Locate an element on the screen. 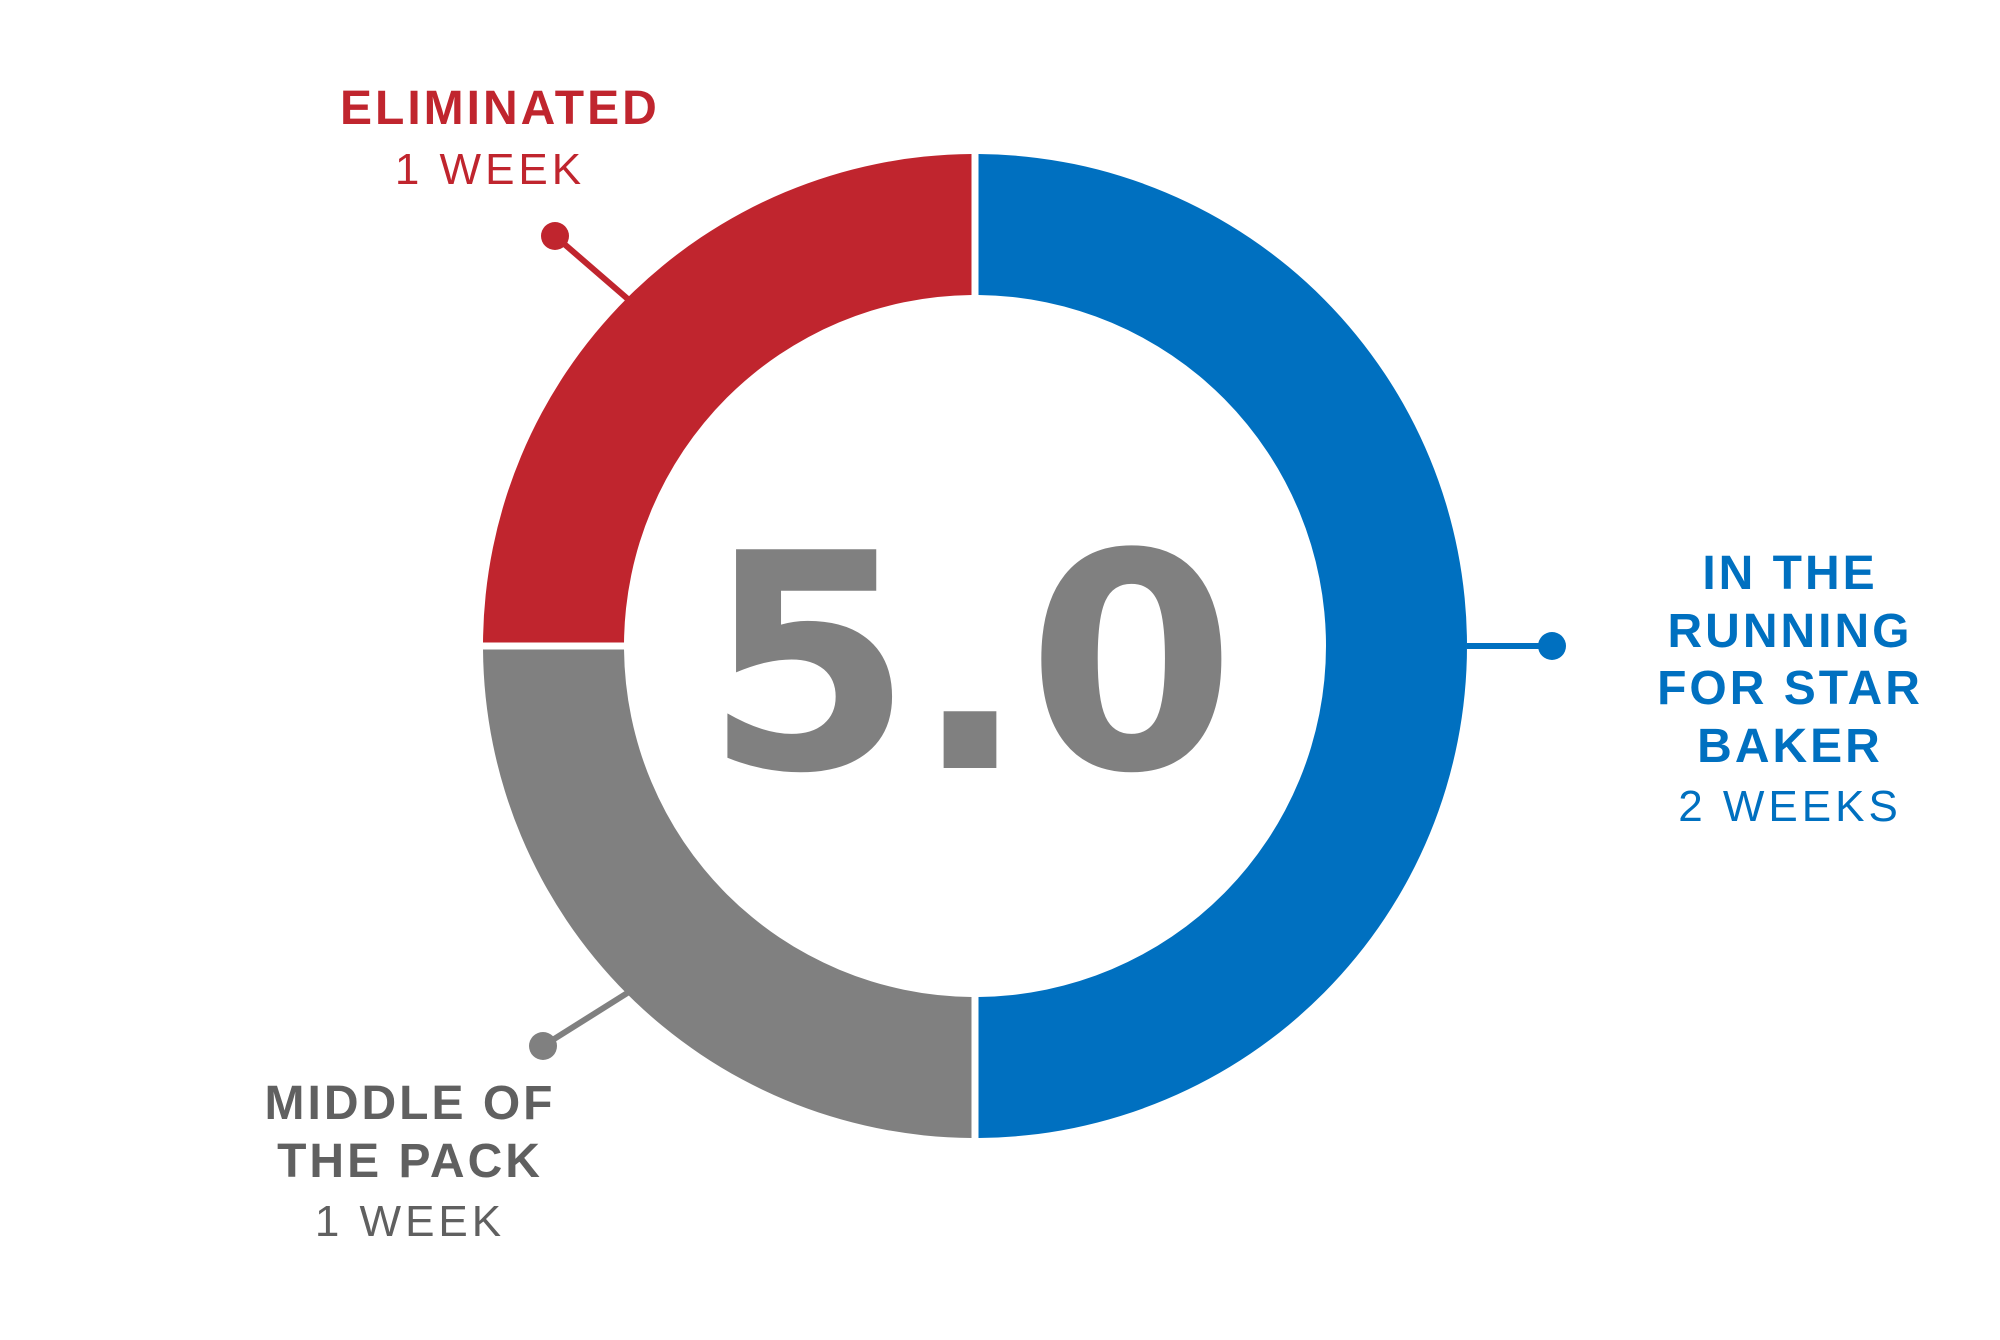 The width and height of the screenshot is (2000, 1340). leader-dot-running is located at coordinates (1552, 646).